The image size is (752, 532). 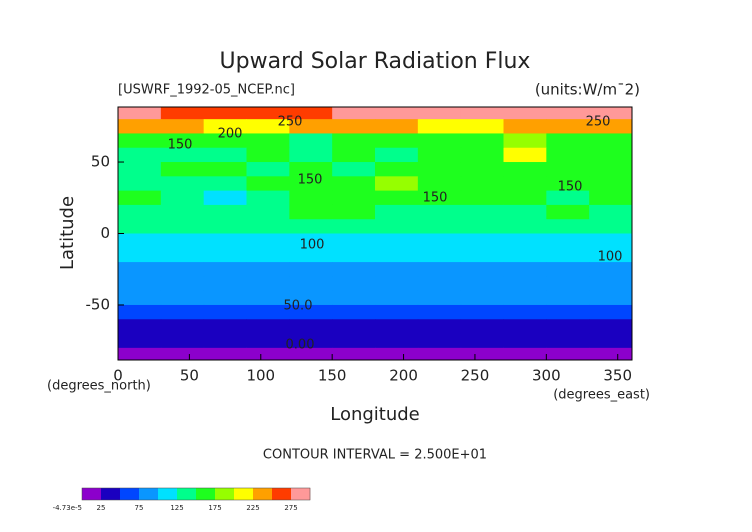 What do you see at coordinates (298, 306) in the screenshot?
I see `contour-label: 50.0` at bounding box center [298, 306].